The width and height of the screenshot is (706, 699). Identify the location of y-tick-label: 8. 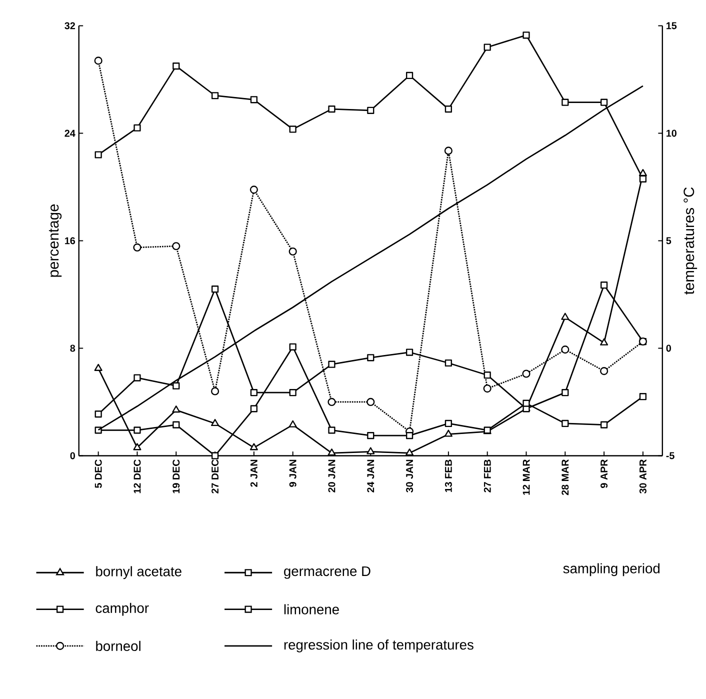
(73, 348).